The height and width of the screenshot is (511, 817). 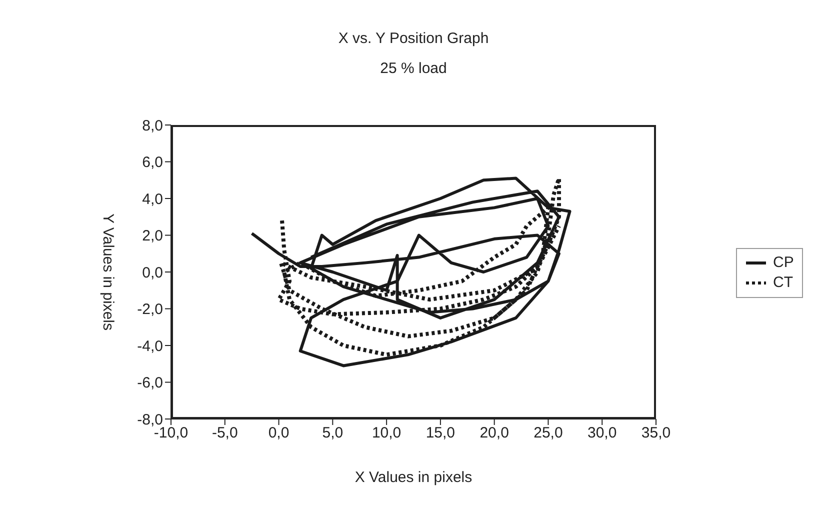 I want to click on x-tick-label: 25,0, so click(x=548, y=433).